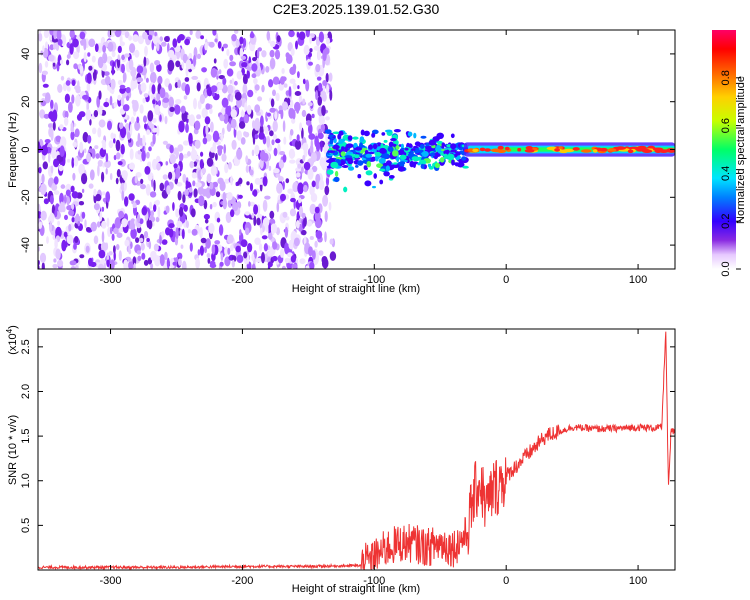 The width and height of the screenshot is (750, 600). Describe the element at coordinates (638, 280) in the screenshot. I see `x-tick-label: 100` at that location.